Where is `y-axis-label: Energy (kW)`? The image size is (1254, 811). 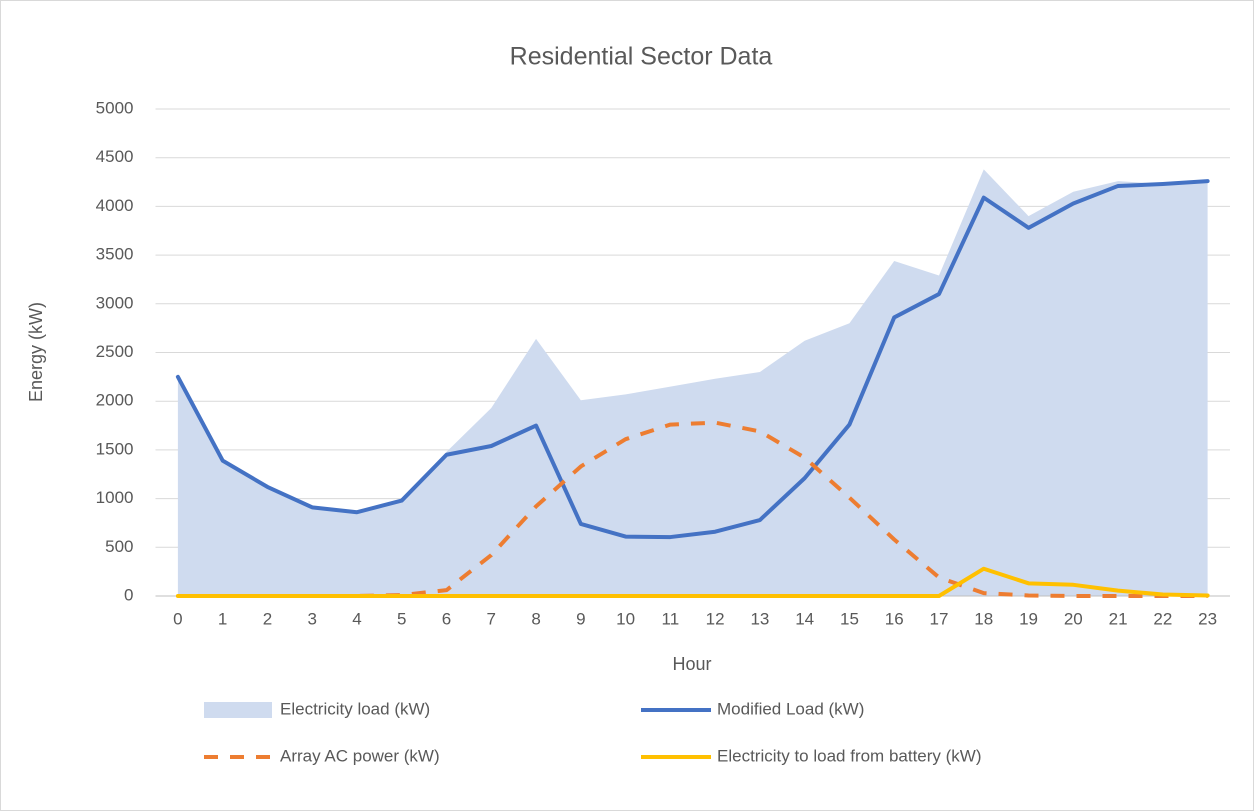
y-axis-label: Energy (kW) is located at coordinates (36, 352).